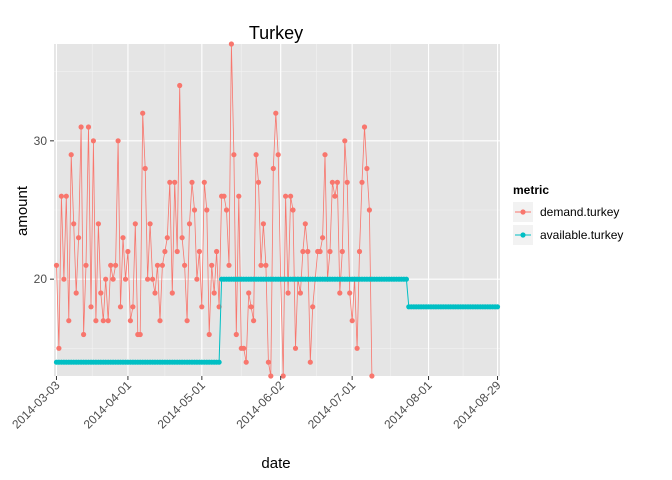 The width and height of the screenshot is (672, 480). What do you see at coordinates (275, 463) in the screenshot?
I see `x-axis-title: date` at bounding box center [275, 463].